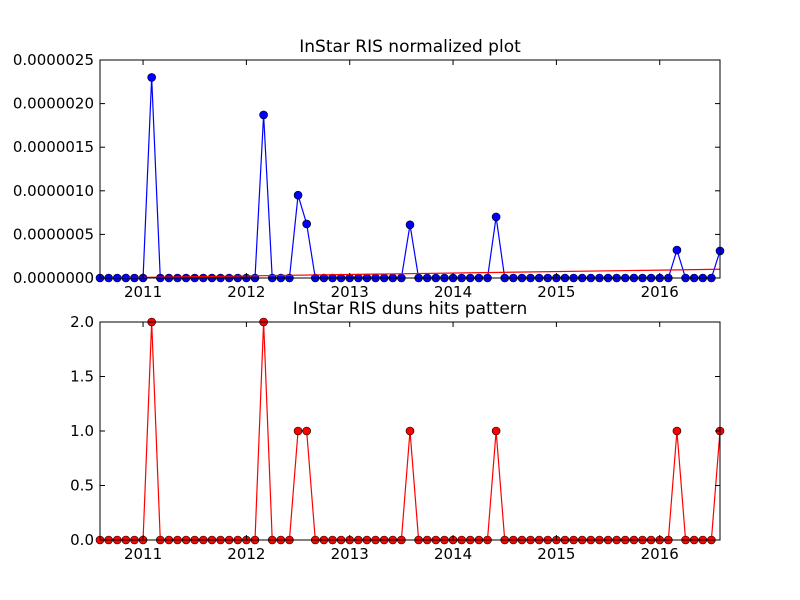 This screenshot has width=800, height=600. Describe the element at coordinates (82, 486) in the screenshot. I see `y-tick-label: 0.5` at that location.